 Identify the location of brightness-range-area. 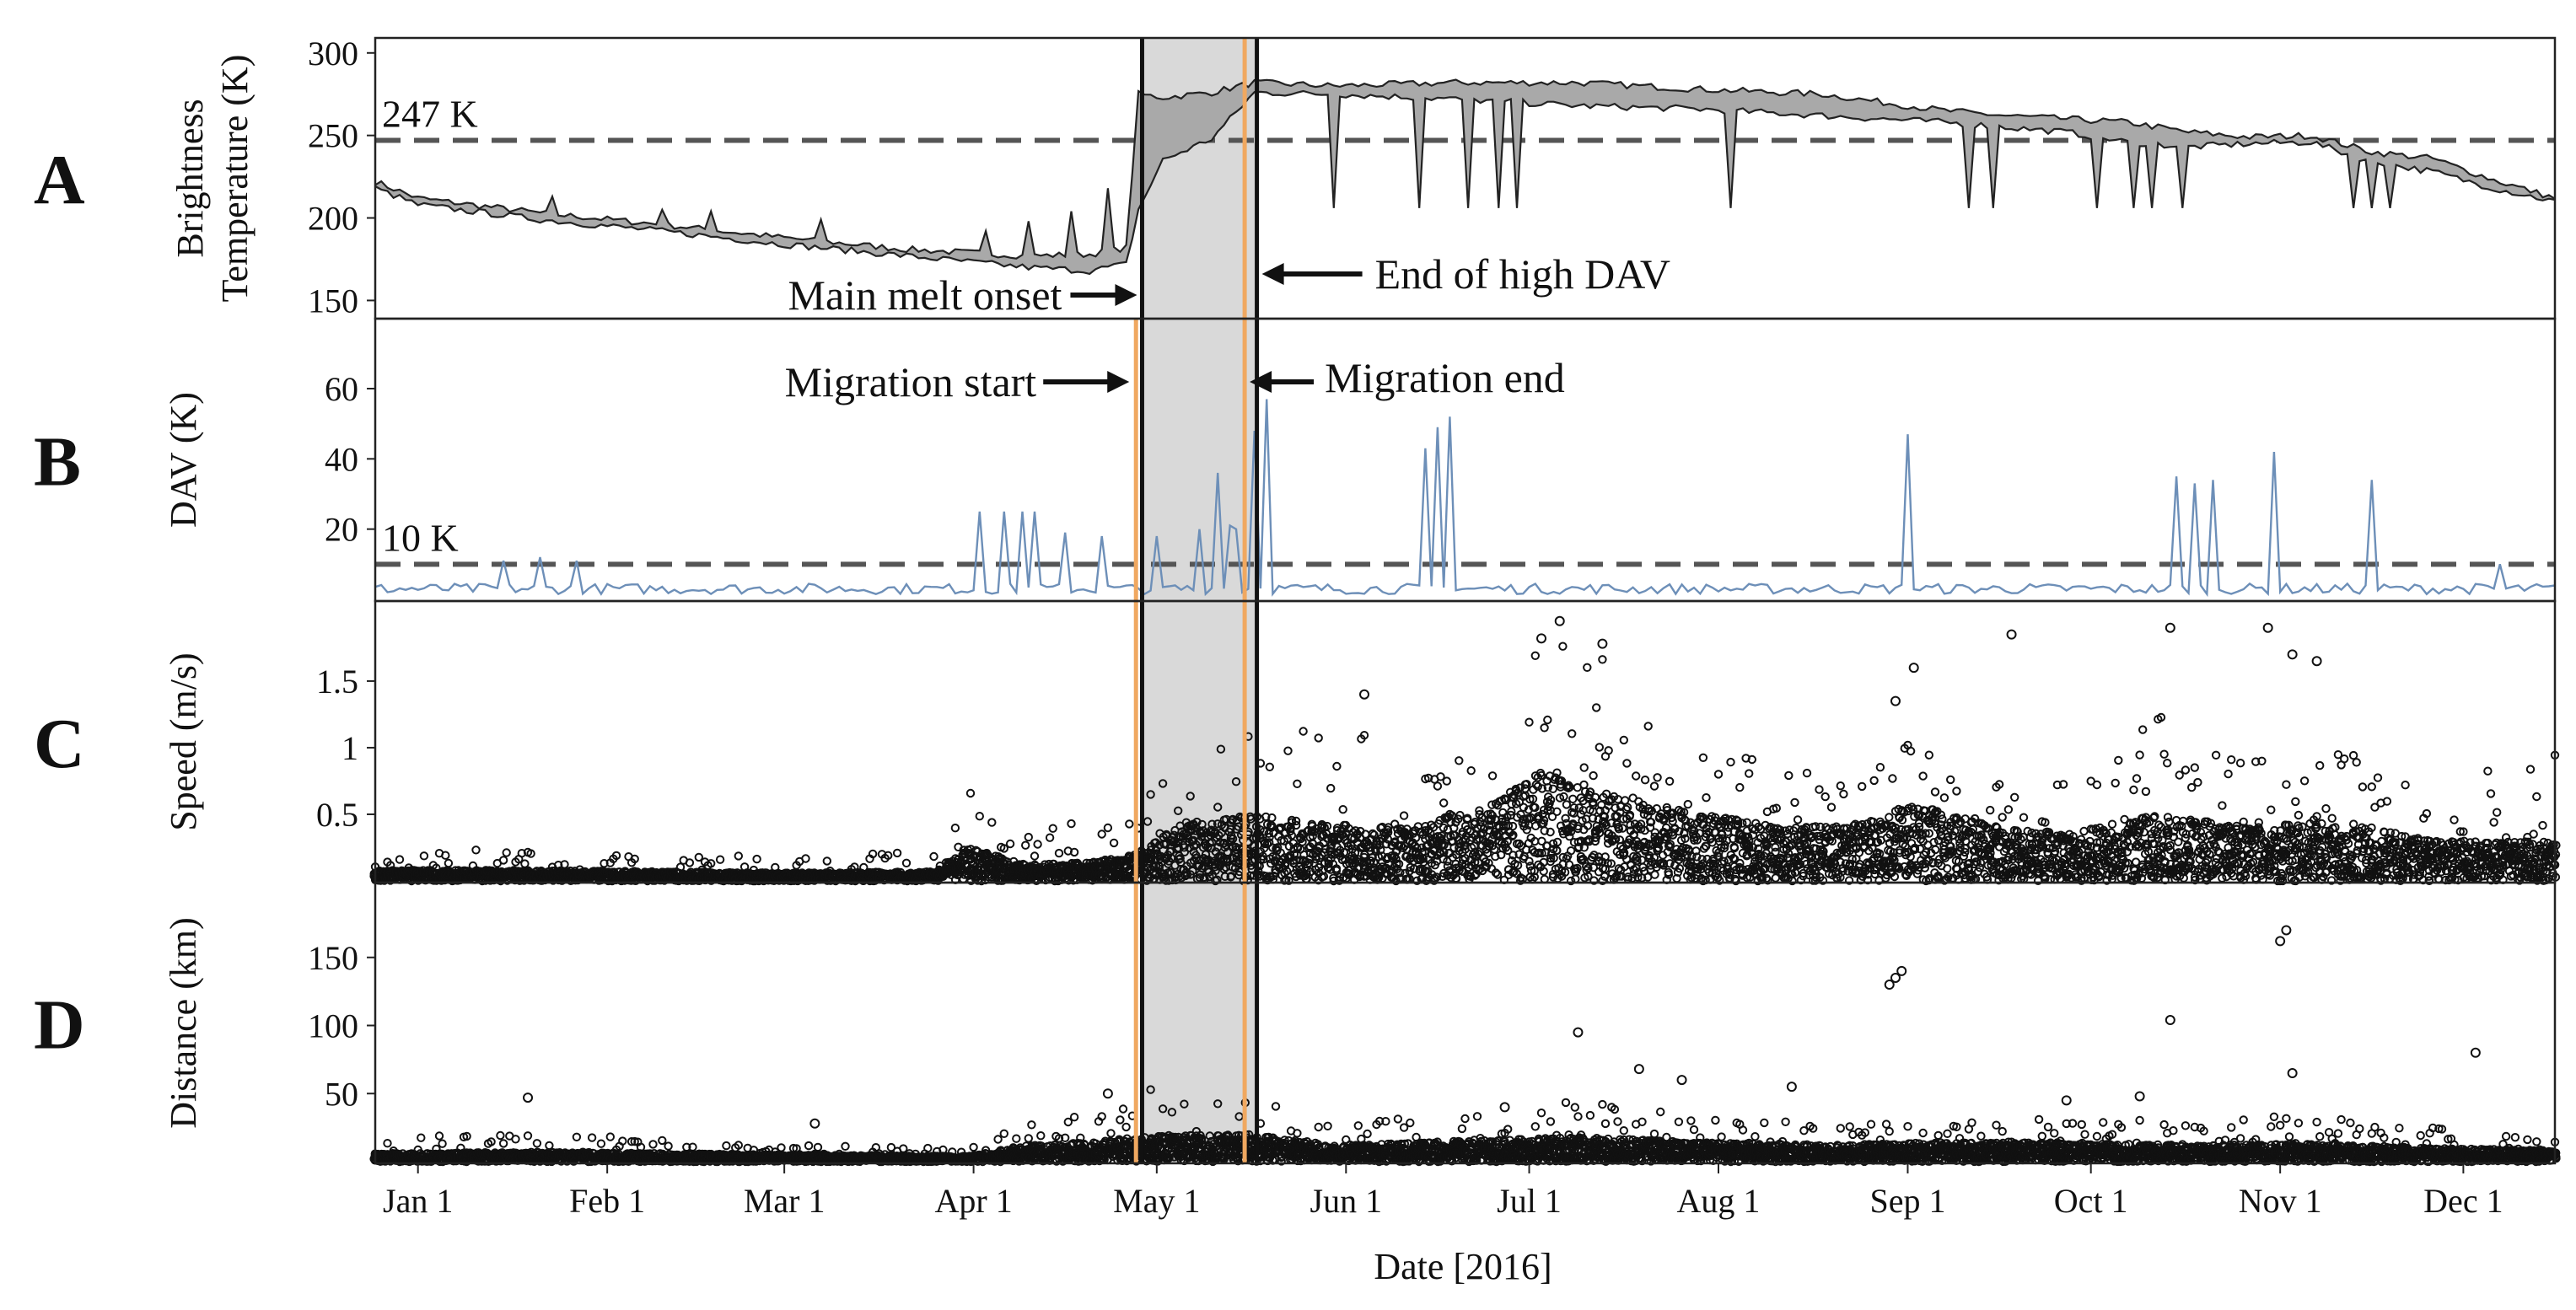
(1465, 176).